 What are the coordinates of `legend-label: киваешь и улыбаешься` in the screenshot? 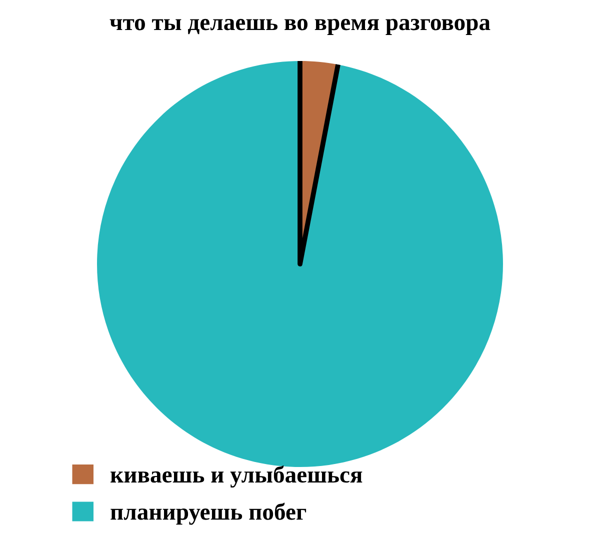 It's located at (236, 477).